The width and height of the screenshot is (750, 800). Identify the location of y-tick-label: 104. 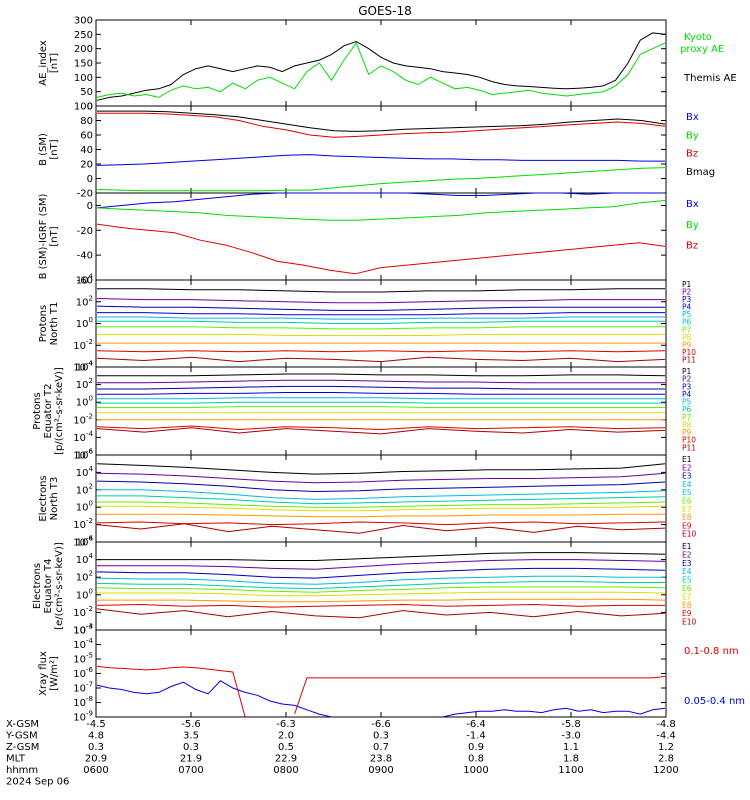
(85, 367).